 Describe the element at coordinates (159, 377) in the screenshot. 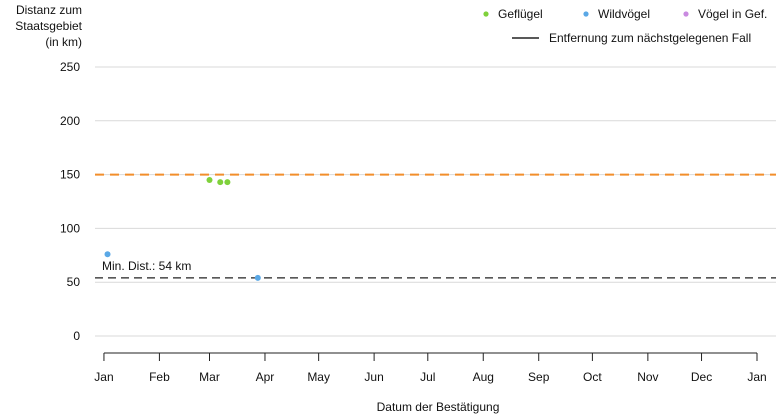

I see `x-tick-label: Feb` at that location.